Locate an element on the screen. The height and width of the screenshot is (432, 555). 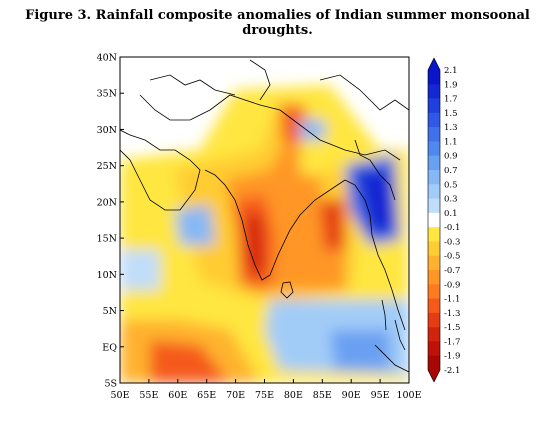
colorbar-label: 1.9 is located at coordinates (451, 85).